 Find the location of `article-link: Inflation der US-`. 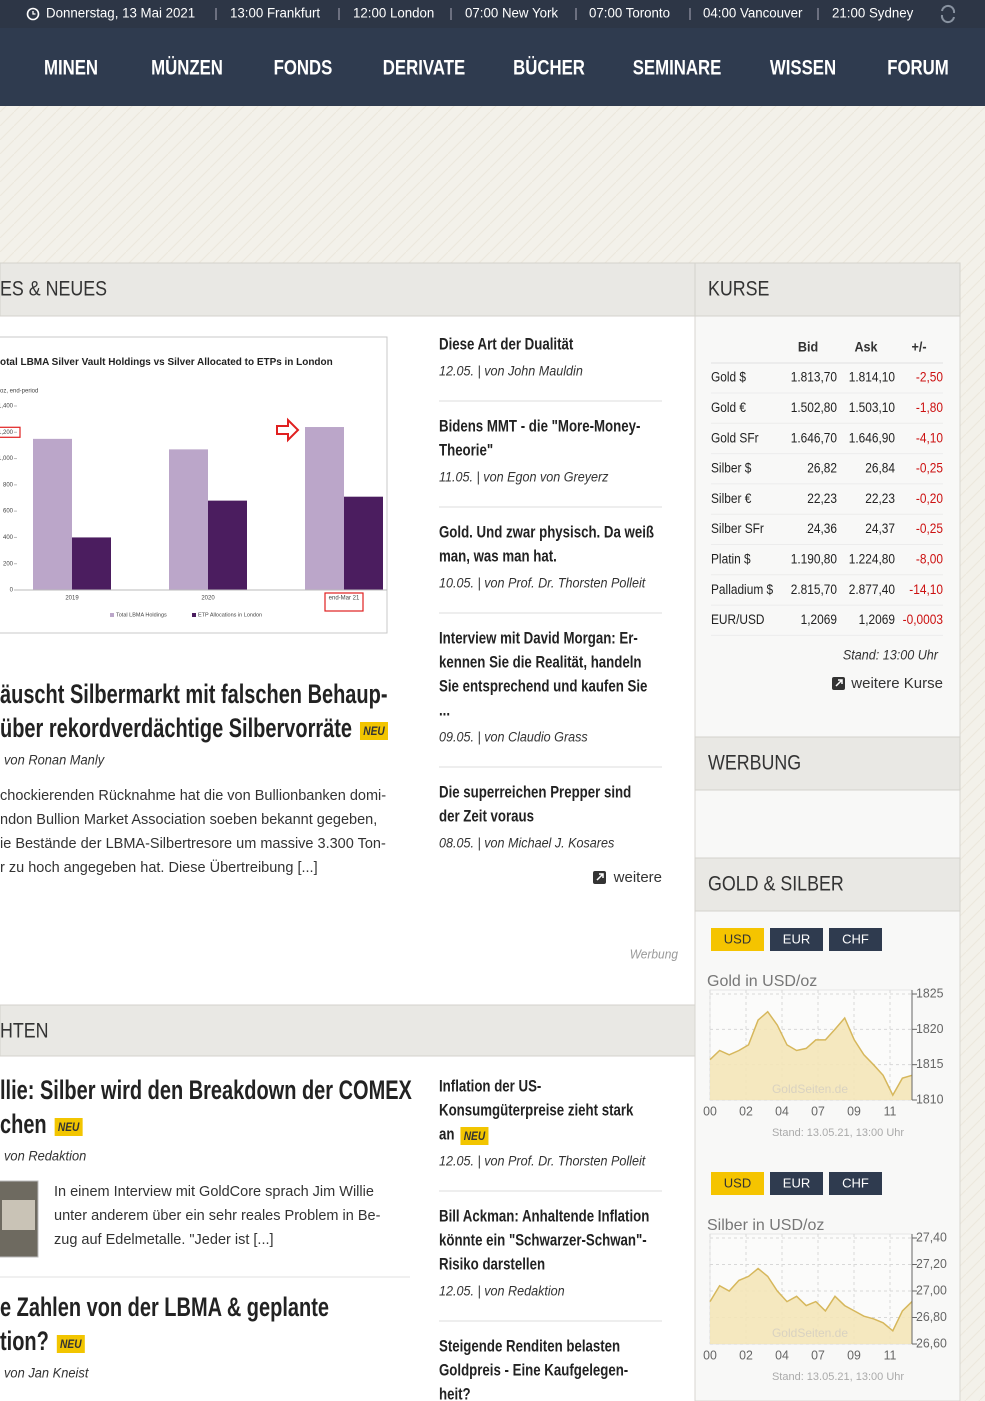

article-link: Inflation der US- is located at coordinates (490, 1086).